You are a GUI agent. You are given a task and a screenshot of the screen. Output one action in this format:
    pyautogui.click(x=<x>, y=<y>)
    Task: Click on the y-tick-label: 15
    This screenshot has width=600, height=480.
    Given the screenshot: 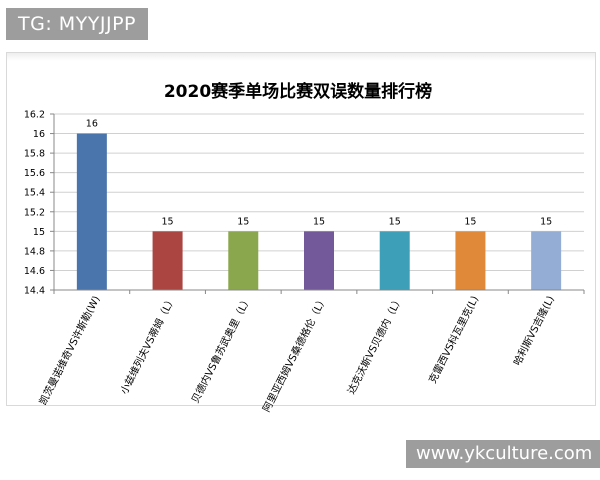 What is the action you would take?
    pyautogui.click(x=39, y=232)
    